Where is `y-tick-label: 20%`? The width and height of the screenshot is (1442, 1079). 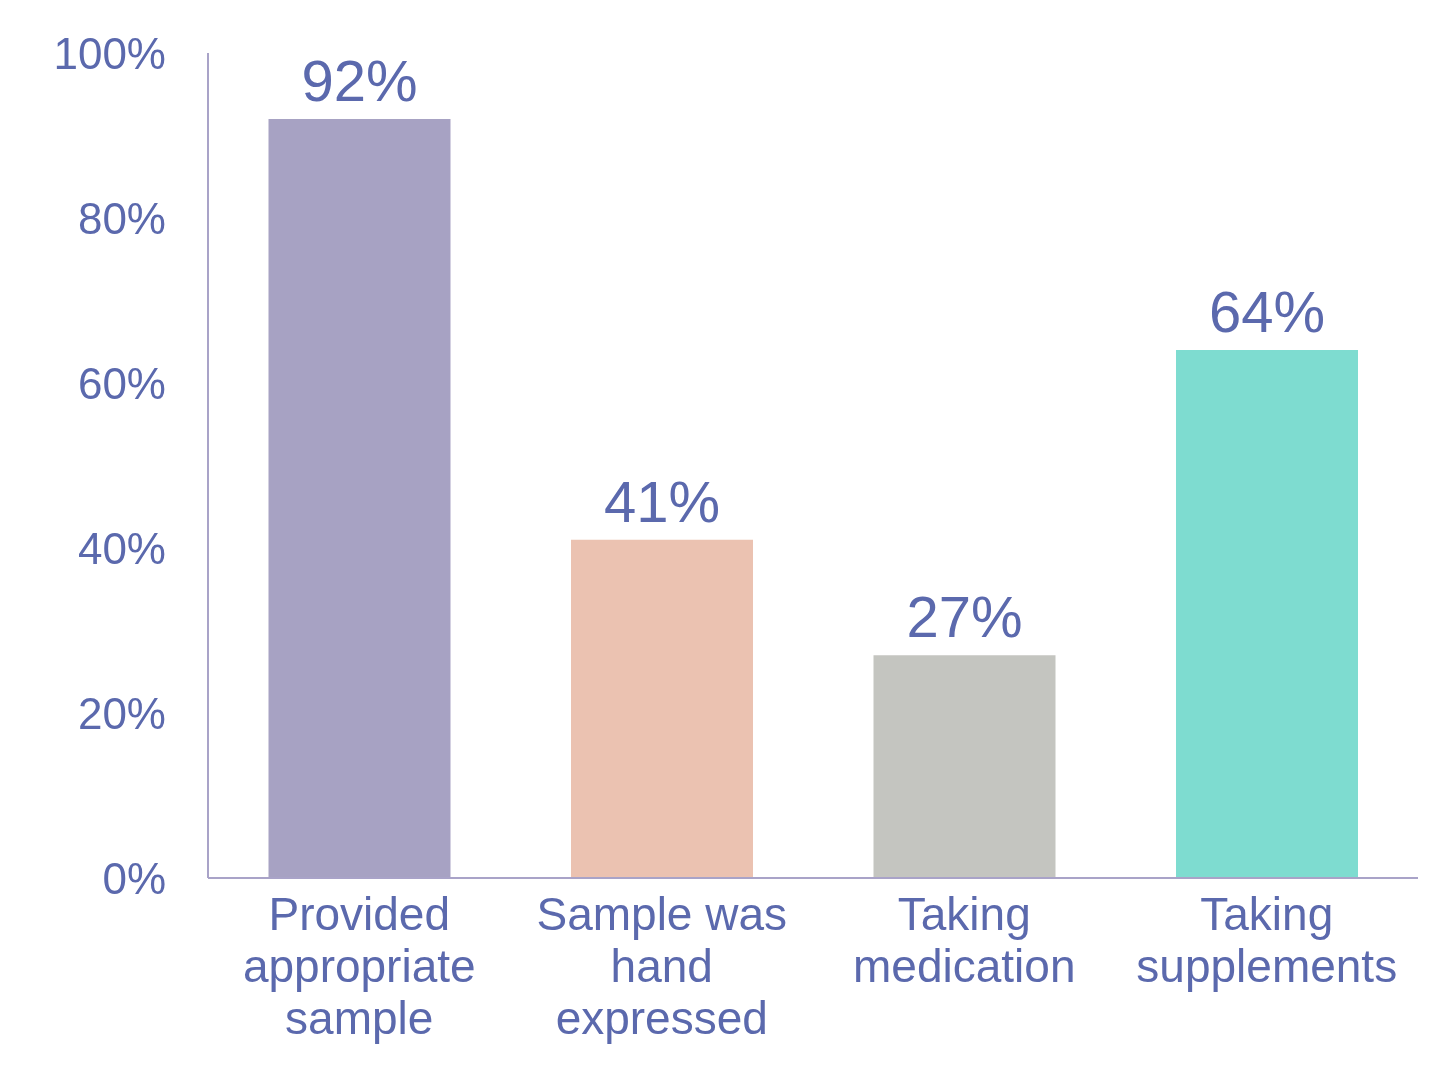 y-tick-label: 20% is located at coordinates (121, 713).